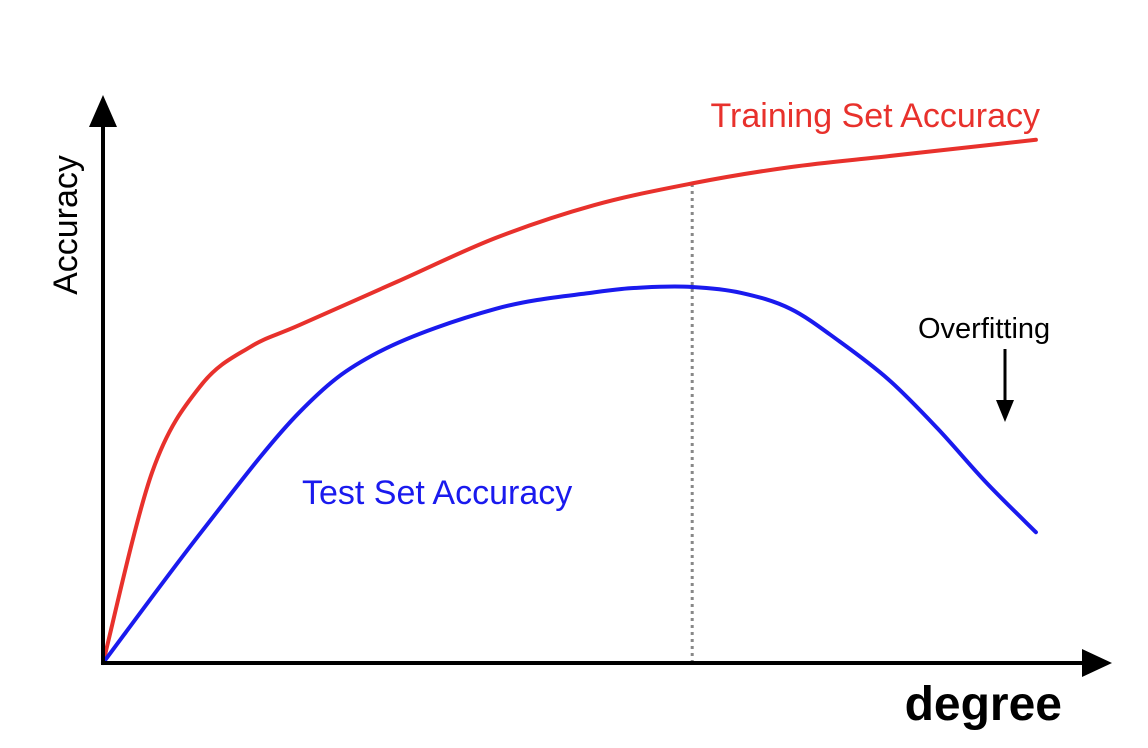  I want to click on series-label-training: Training Set Accuracy, so click(875, 116).